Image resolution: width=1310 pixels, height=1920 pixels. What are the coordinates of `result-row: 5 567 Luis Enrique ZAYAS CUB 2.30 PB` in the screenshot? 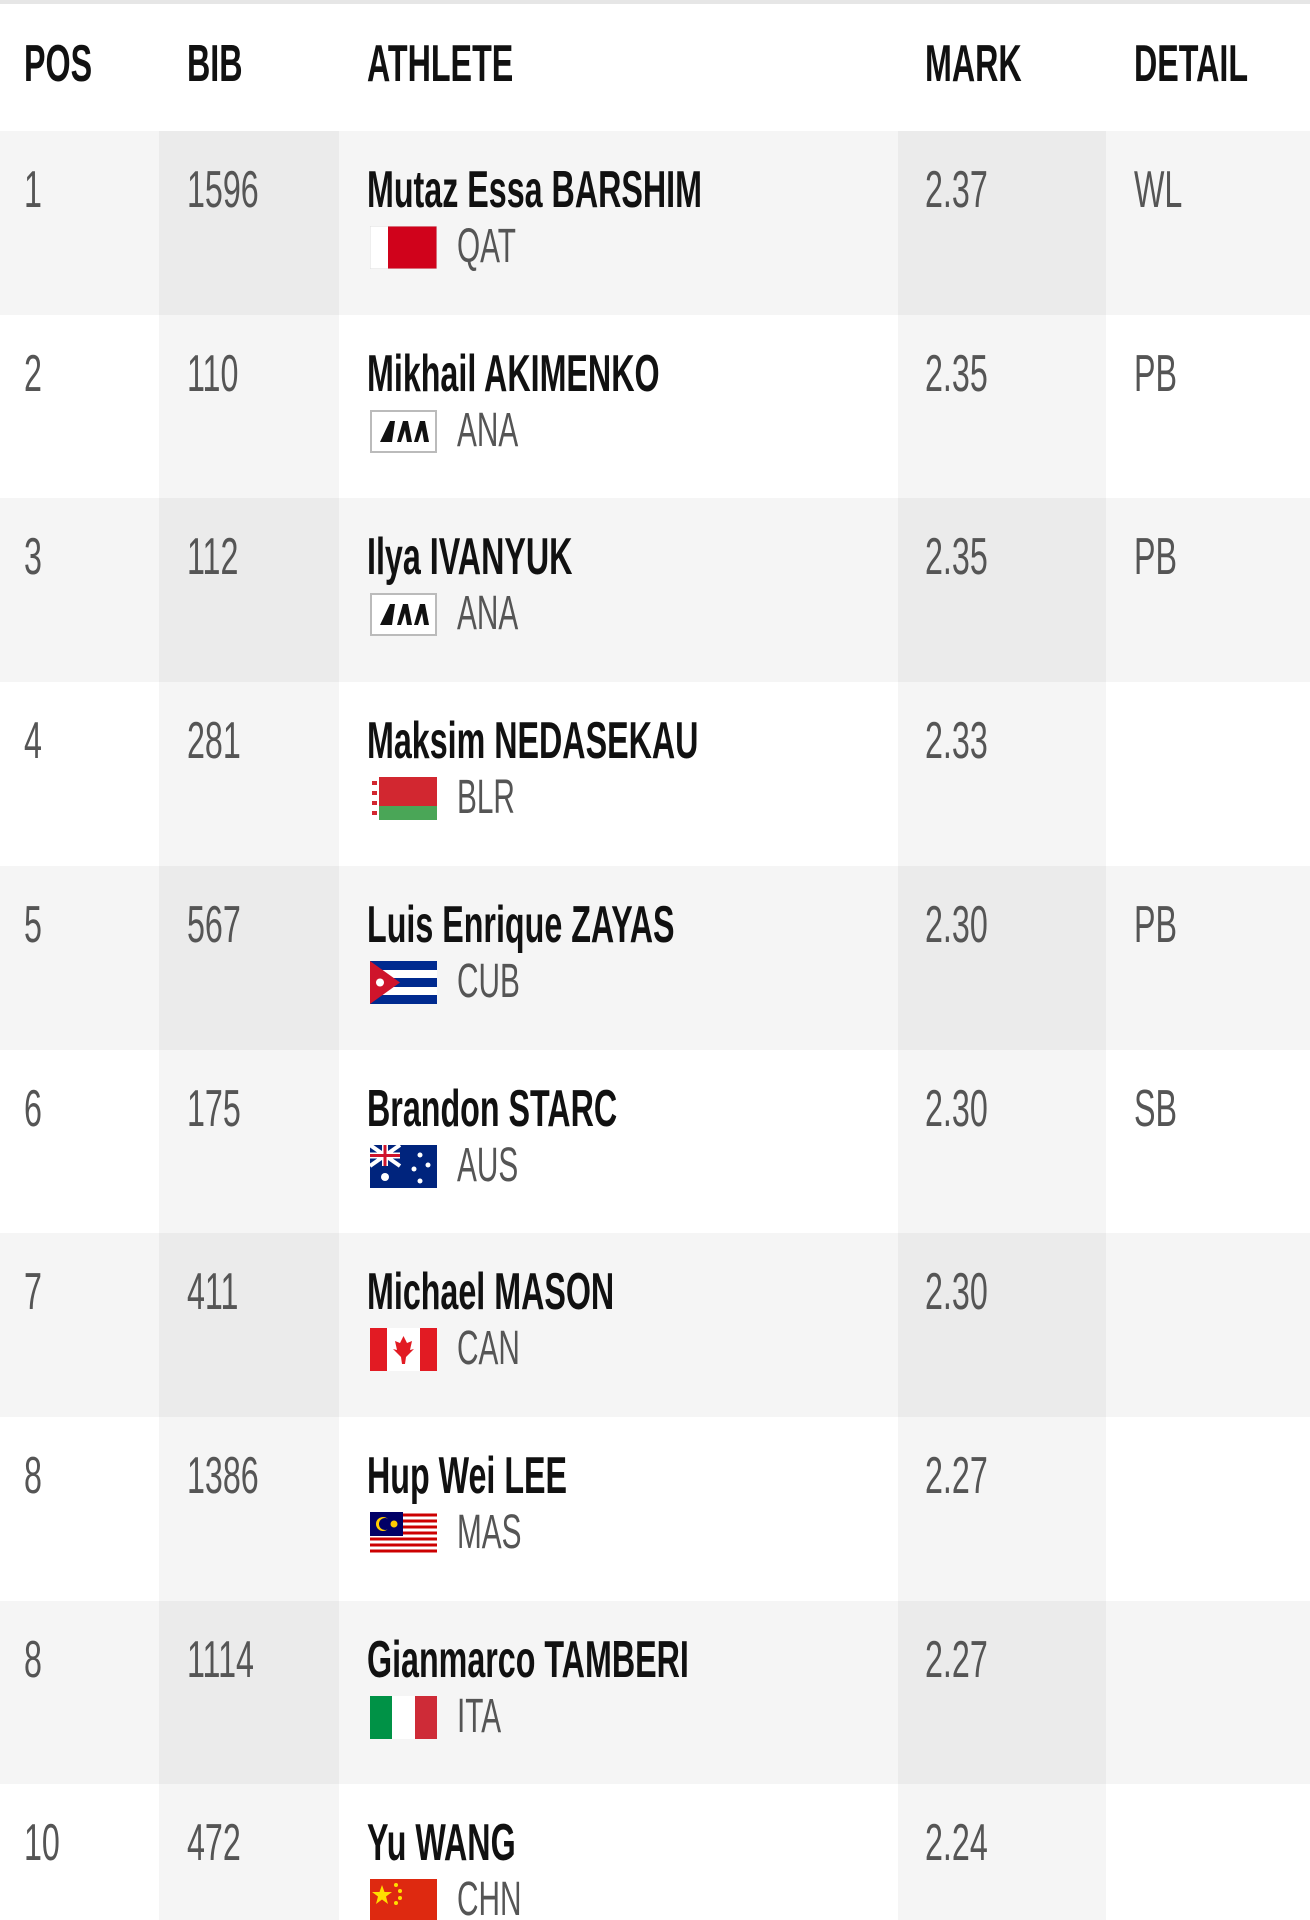 It's located at (655, 957).